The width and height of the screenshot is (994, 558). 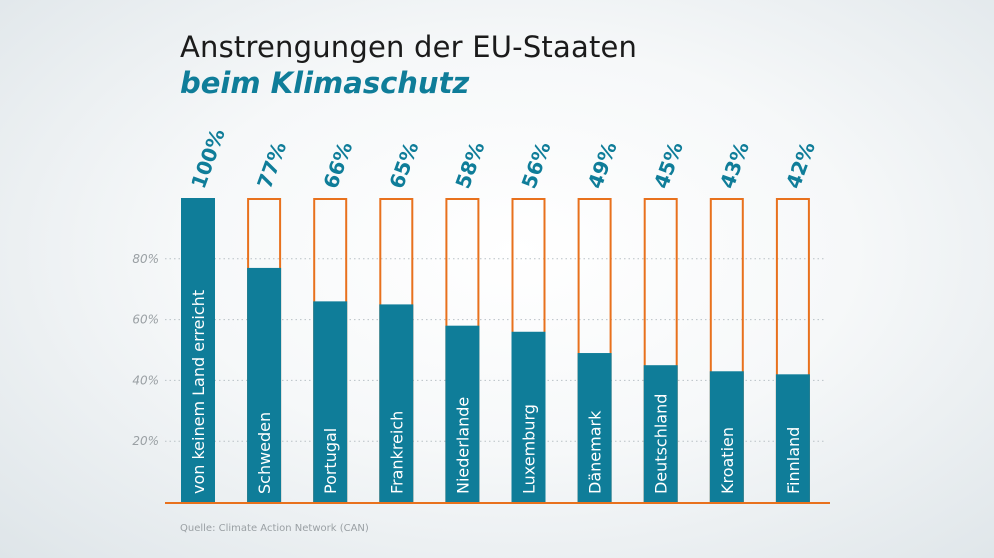 What do you see at coordinates (536, 165) in the screenshot?
I see `value-label: 56%` at bounding box center [536, 165].